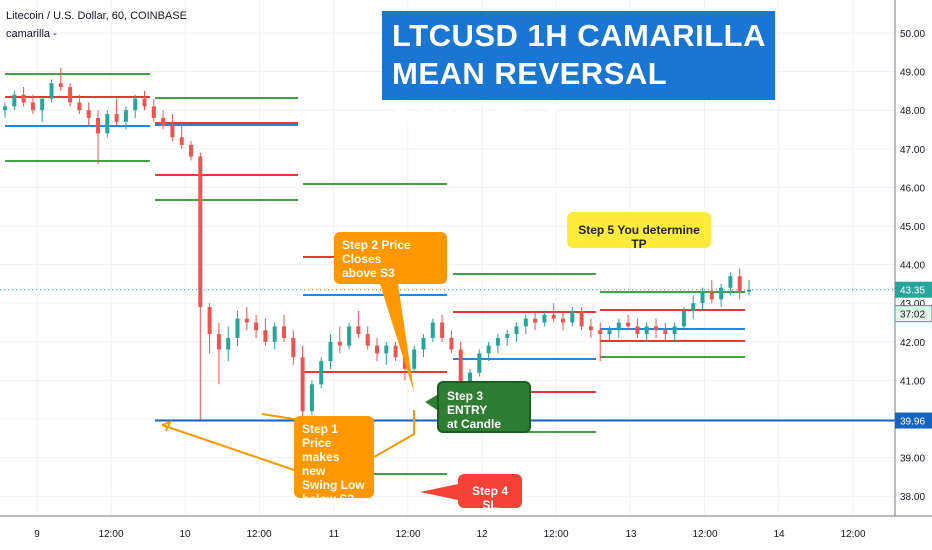 Image resolution: width=932 pixels, height=550 pixels. What do you see at coordinates (490, 493) in the screenshot?
I see `step4-callout: Step 4 SL` at bounding box center [490, 493].